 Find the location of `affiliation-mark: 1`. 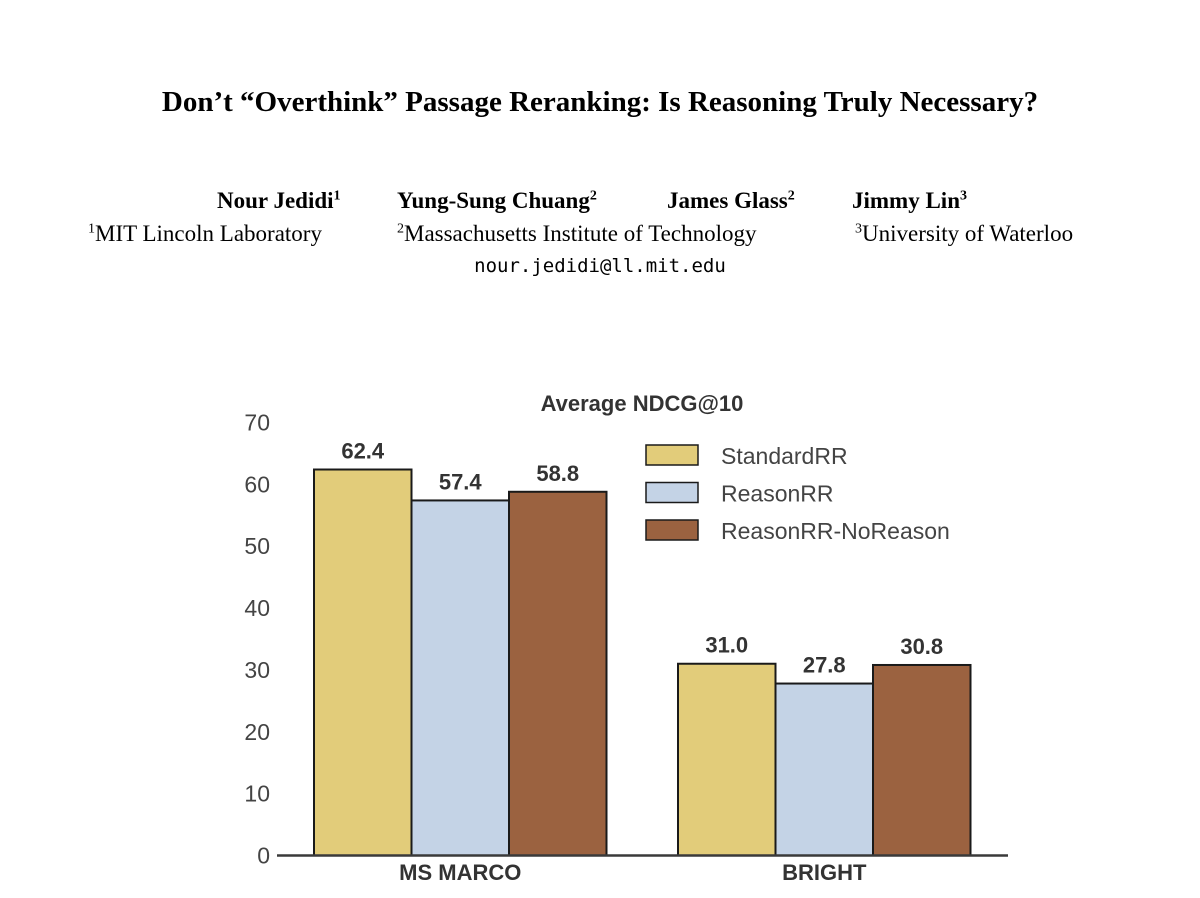

affiliation-mark: 1 is located at coordinates (91, 229).